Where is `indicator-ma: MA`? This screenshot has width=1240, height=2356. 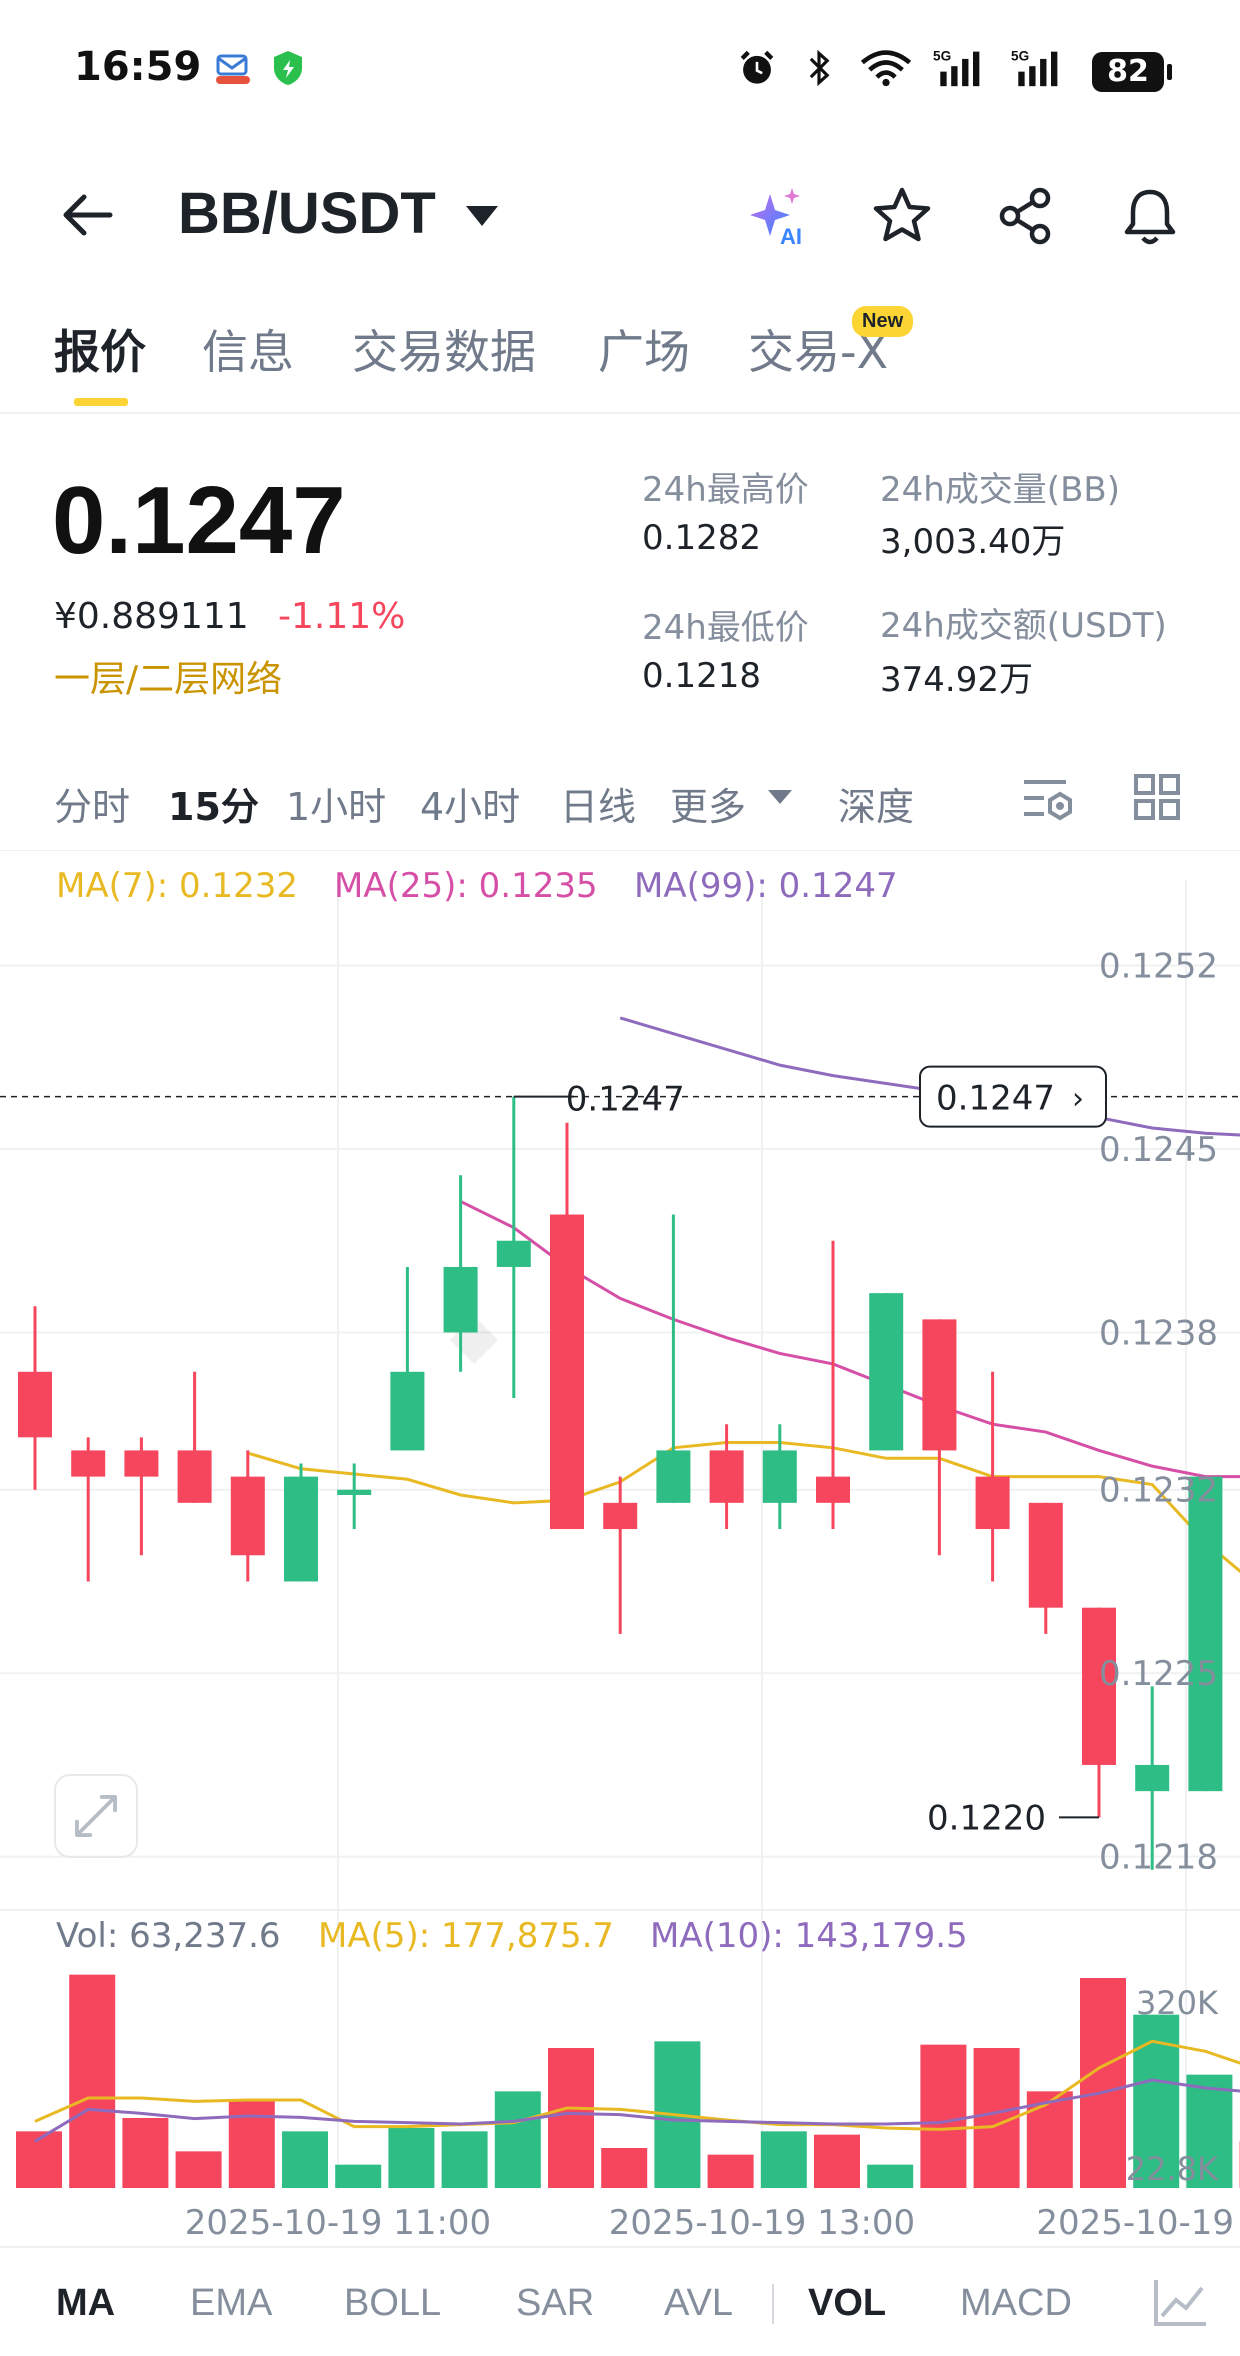 indicator-ma: MA is located at coordinates (86, 2303).